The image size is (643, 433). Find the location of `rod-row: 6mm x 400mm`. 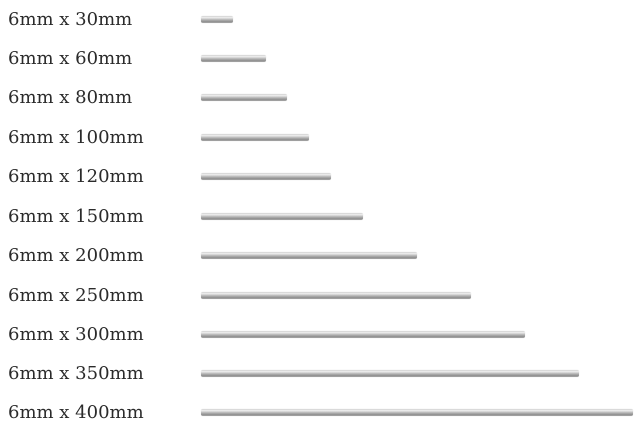

rod-row: 6mm x 400mm is located at coordinates (321, 413).